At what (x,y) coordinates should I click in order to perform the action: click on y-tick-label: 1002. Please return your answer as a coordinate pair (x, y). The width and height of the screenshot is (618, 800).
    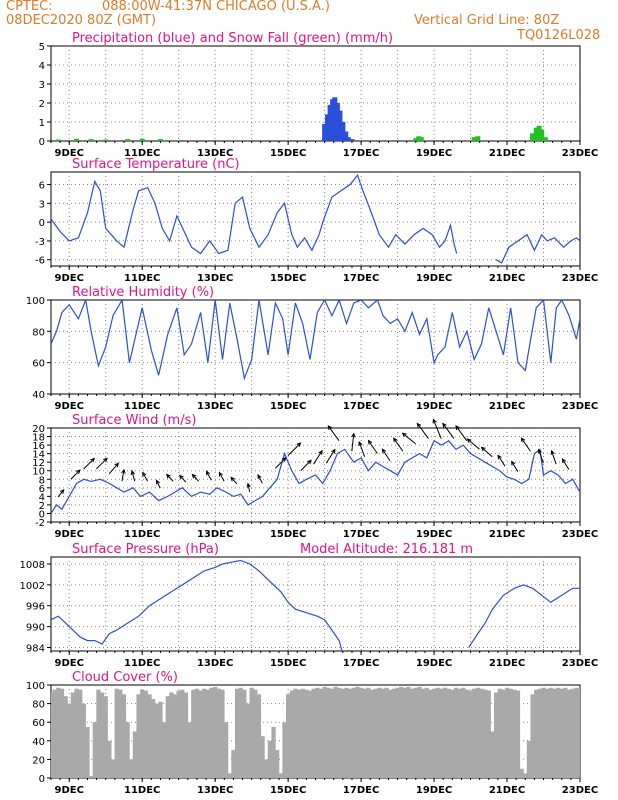
    Looking at the image, I should click on (32, 586).